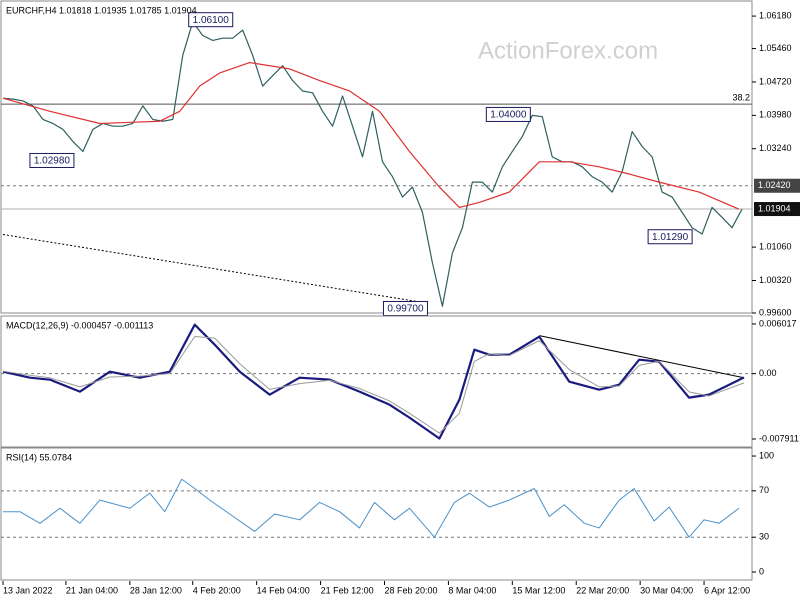  I want to click on x-tick-label: 6 Apr 12:00, so click(727, 590).